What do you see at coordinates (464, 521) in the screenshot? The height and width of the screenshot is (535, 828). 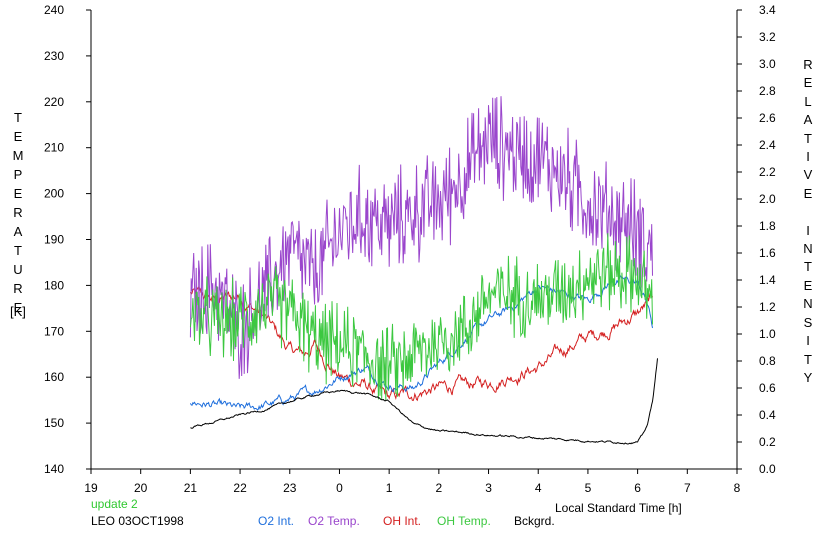 I see `legend-item: OH Temp.` at bounding box center [464, 521].